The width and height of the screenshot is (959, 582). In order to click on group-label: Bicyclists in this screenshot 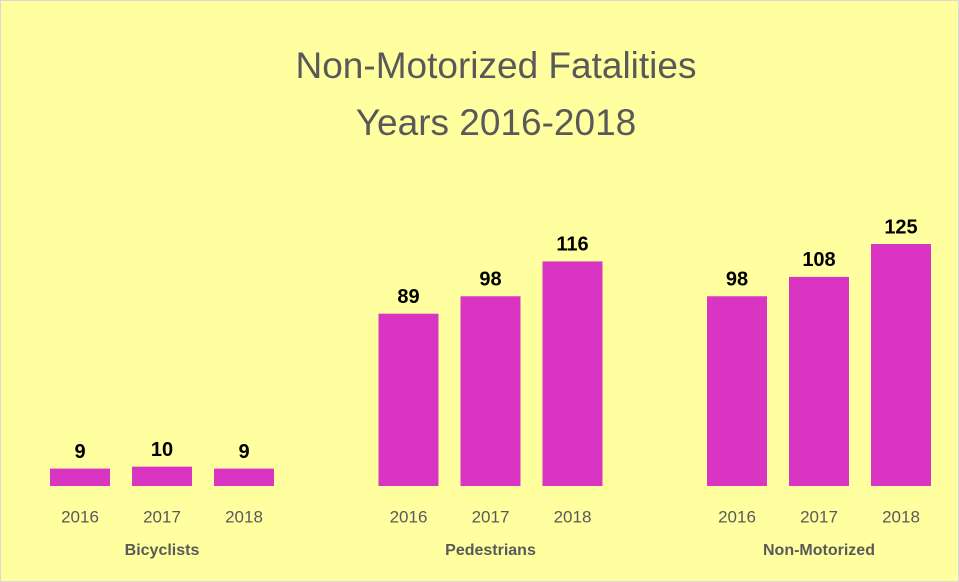, I will do `click(162, 550)`.